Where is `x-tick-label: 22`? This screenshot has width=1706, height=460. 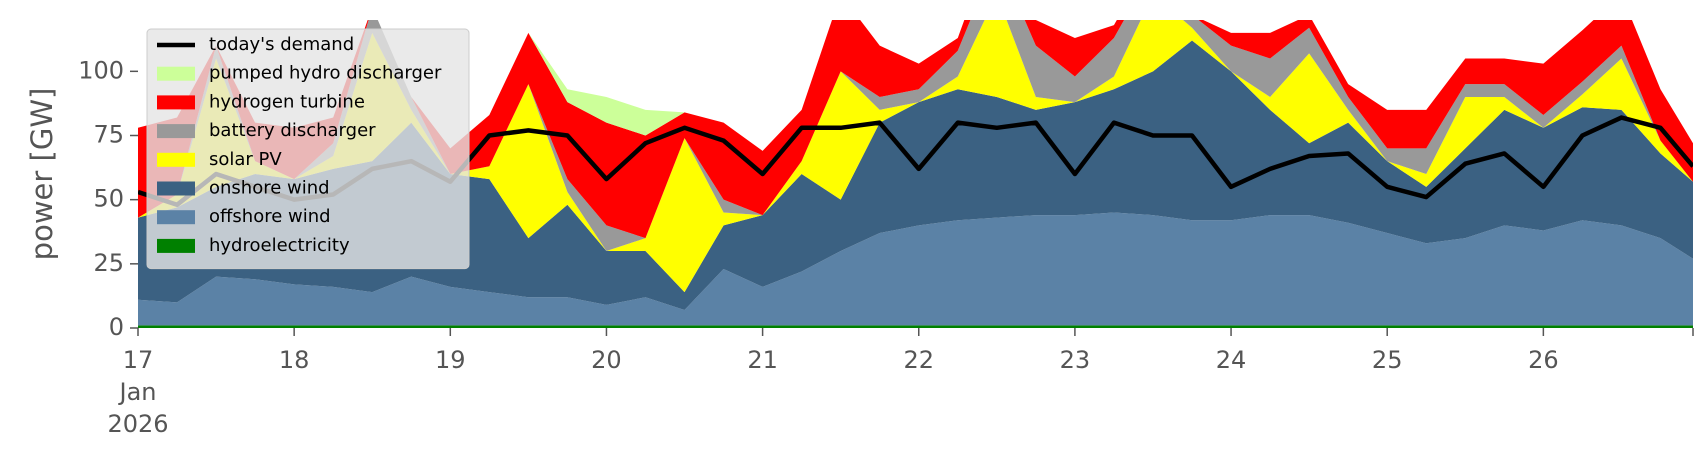
x-tick-label: 22 is located at coordinates (919, 360).